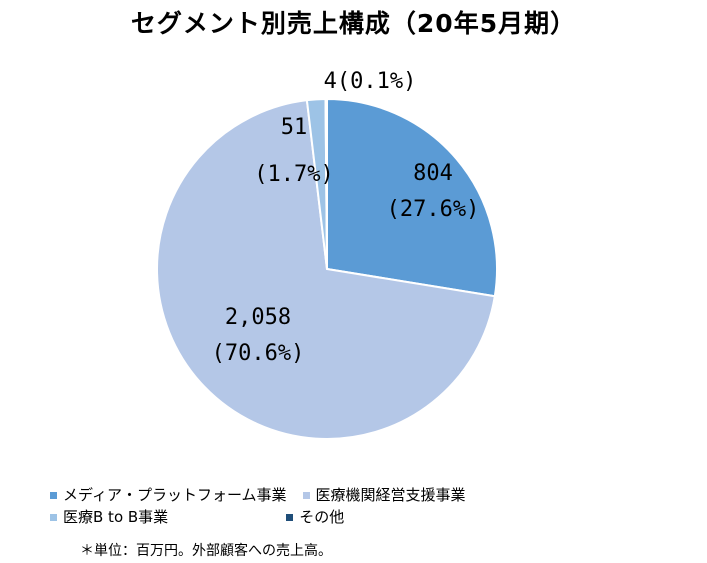  Describe the element at coordinates (258, 353) in the screenshot. I see `data-label-percent: (70.6%)` at that location.